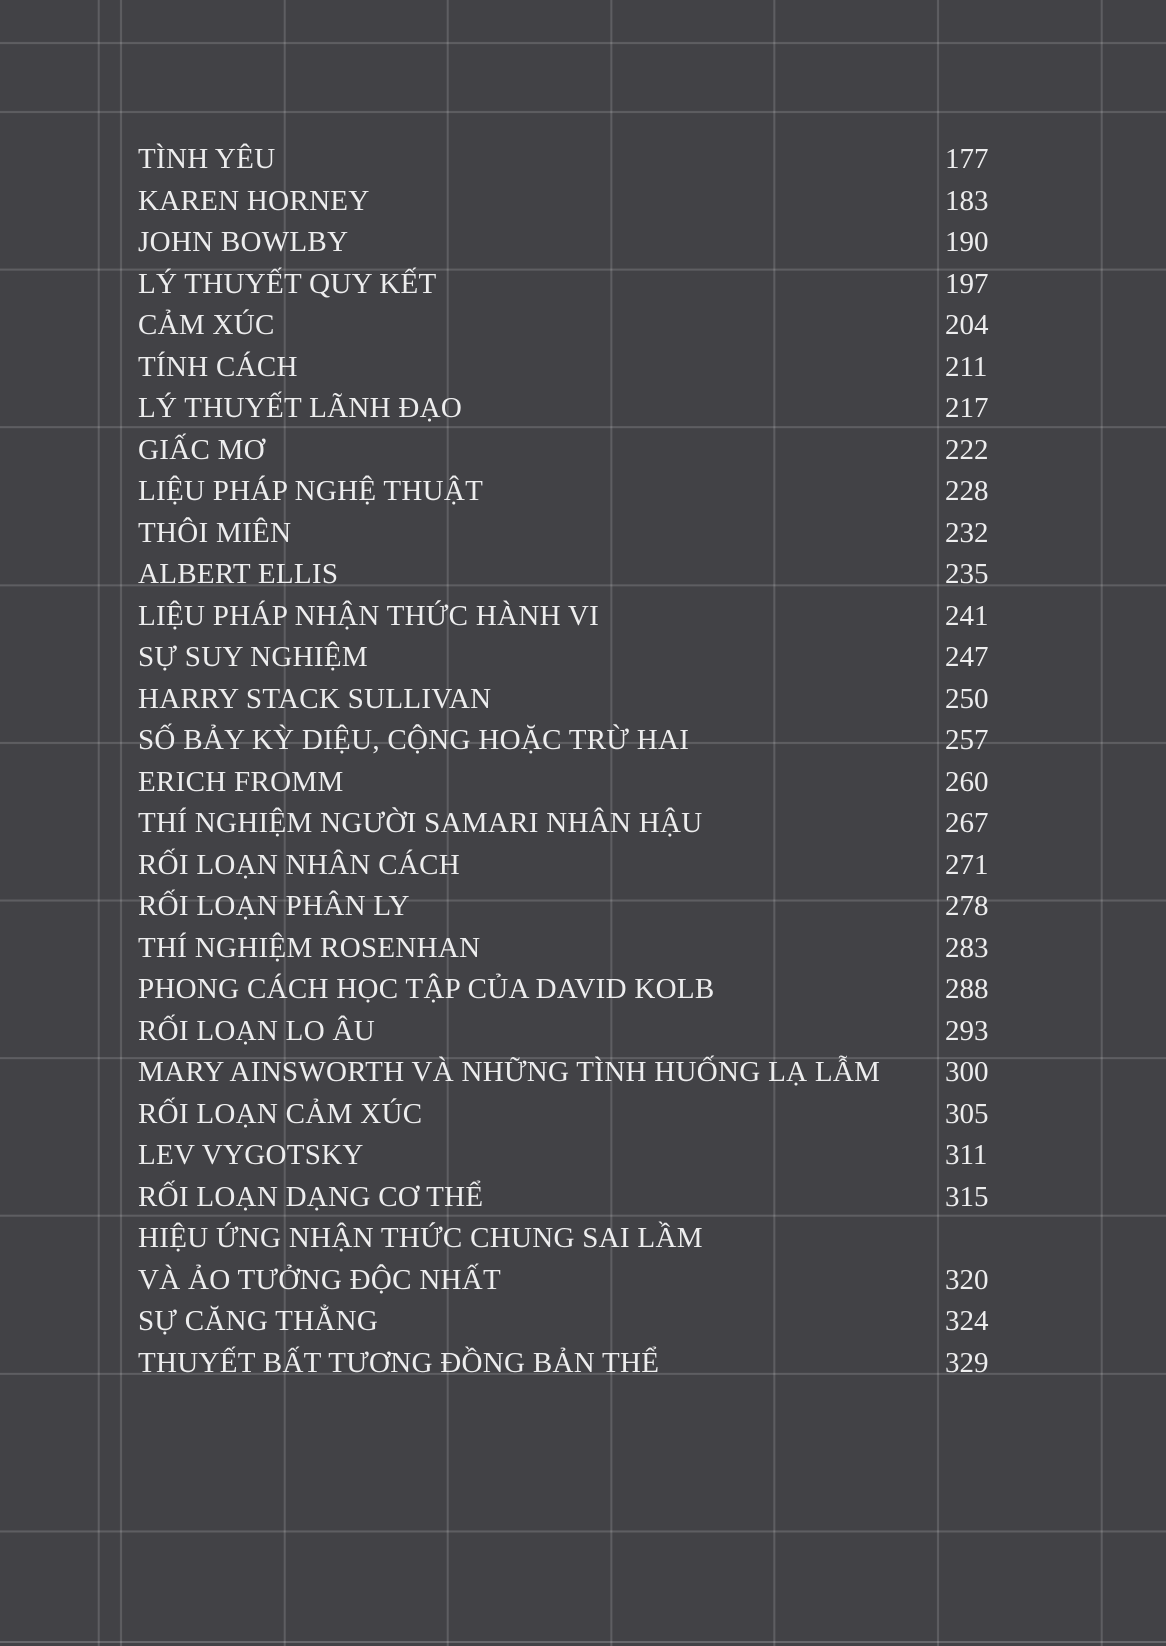 This screenshot has width=1166, height=1646. I want to click on toc-entry-row: THÍ NGHIỆM ROSENHAN 283, so click(583, 949).